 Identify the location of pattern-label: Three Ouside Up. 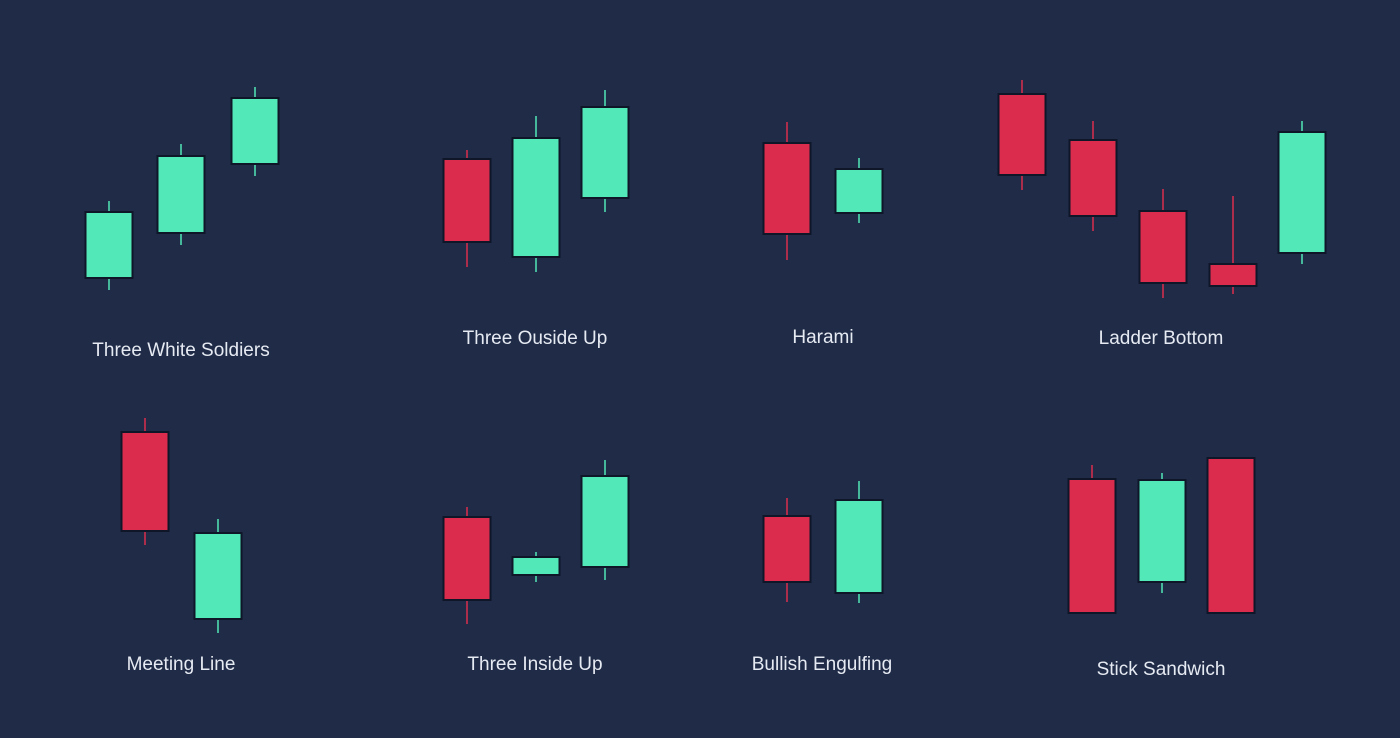
(535, 338).